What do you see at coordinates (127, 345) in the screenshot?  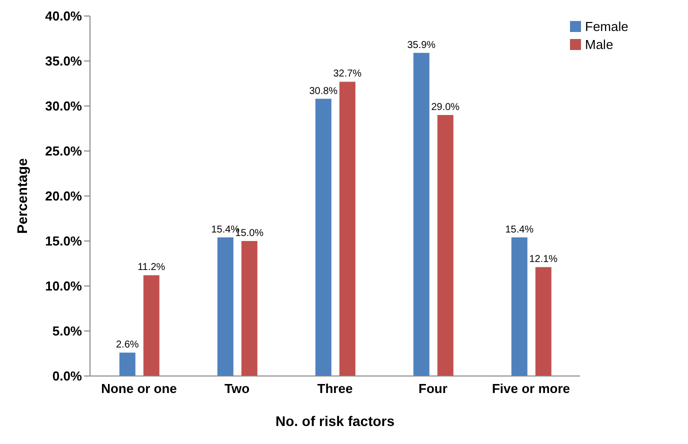 I see `data-label: 2.6%` at bounding box center [127, 345].